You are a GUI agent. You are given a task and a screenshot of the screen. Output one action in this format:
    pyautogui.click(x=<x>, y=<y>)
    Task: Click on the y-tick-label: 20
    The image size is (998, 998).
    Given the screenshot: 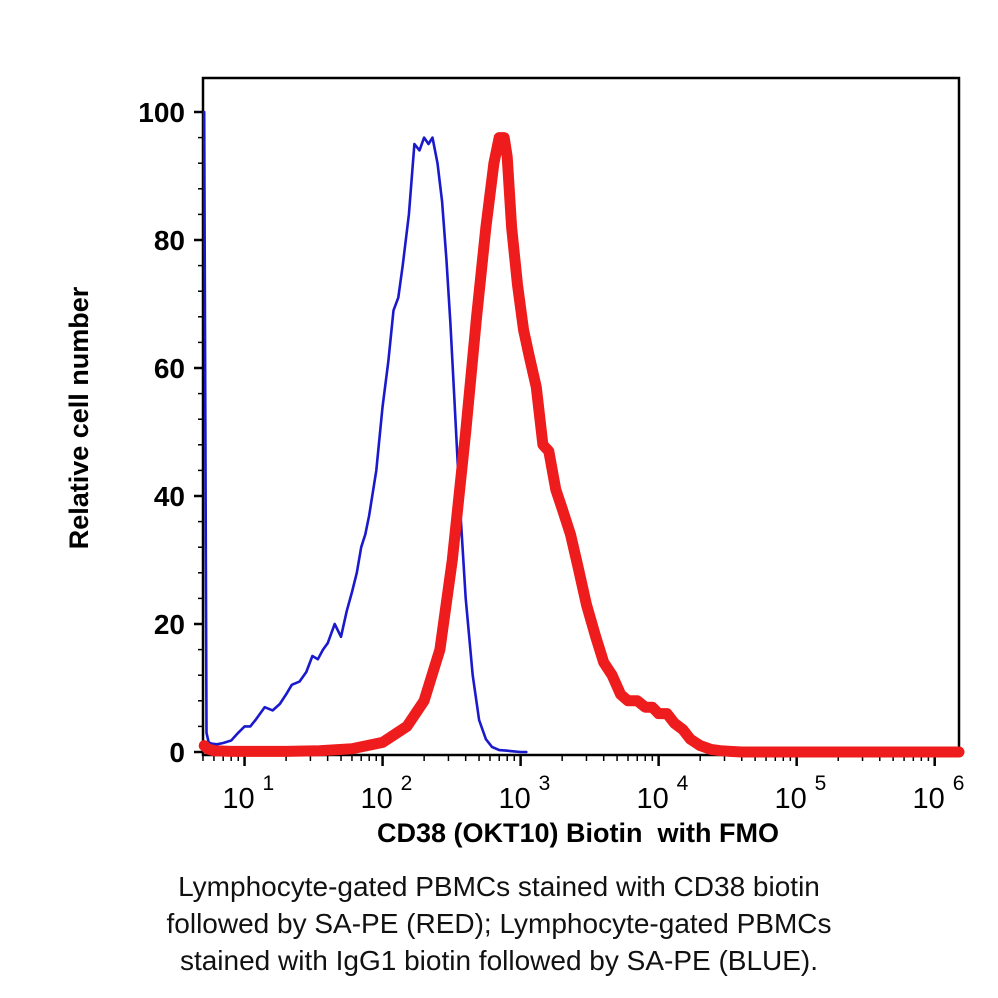 What is the action you would take?
    pyautogui.click(x=169, y=624)
    